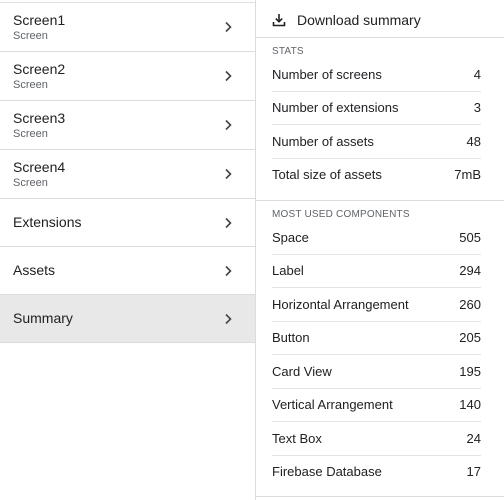 Image resolution: width=504 pixels, height=500 pixels. Describe the element at coordinates (127, 125) in the screenshot. I see `nav-item-screen3: Screen3 Screen` at that location.